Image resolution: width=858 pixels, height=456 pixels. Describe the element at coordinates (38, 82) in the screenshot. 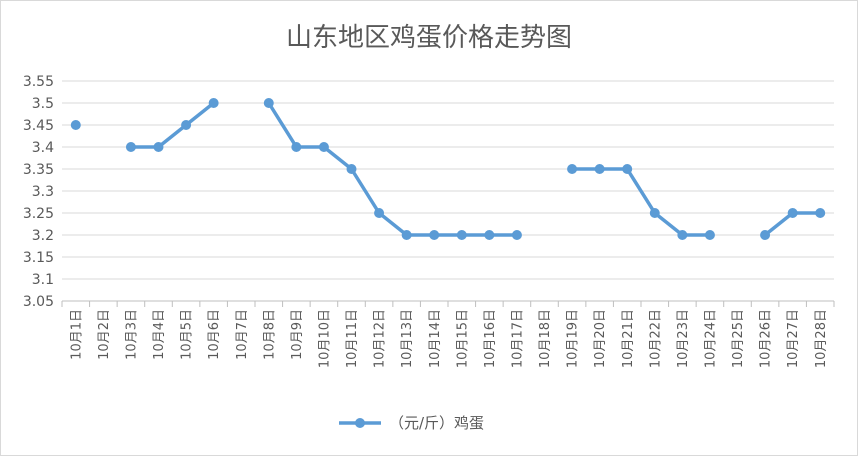

I see `y-tick-label: 3.55` at that location.